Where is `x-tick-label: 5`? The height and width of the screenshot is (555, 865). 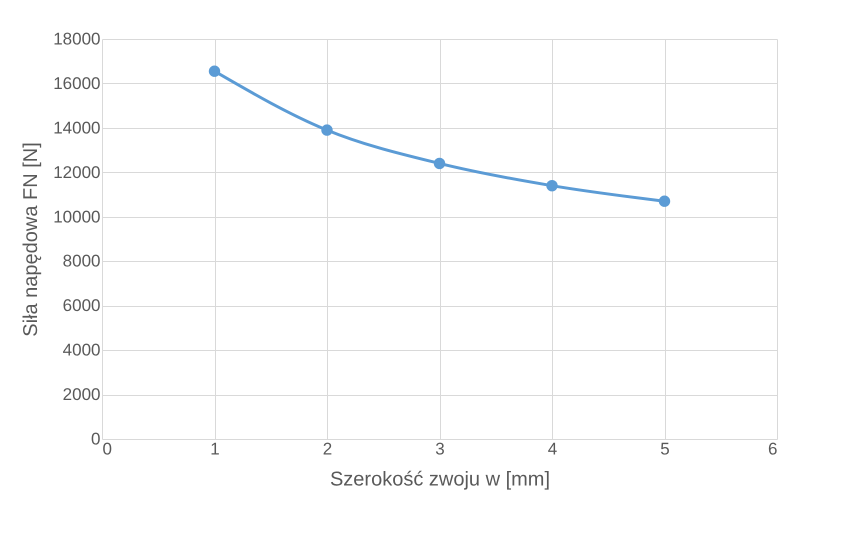 x-tick-label: 5 is located at coordinates (665, 449).